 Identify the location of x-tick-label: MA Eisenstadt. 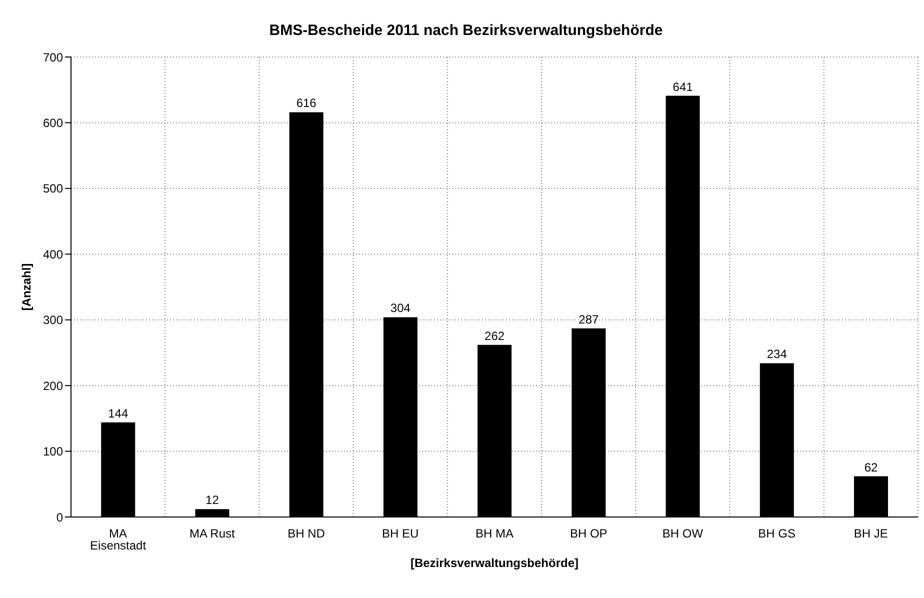
(118, 539).